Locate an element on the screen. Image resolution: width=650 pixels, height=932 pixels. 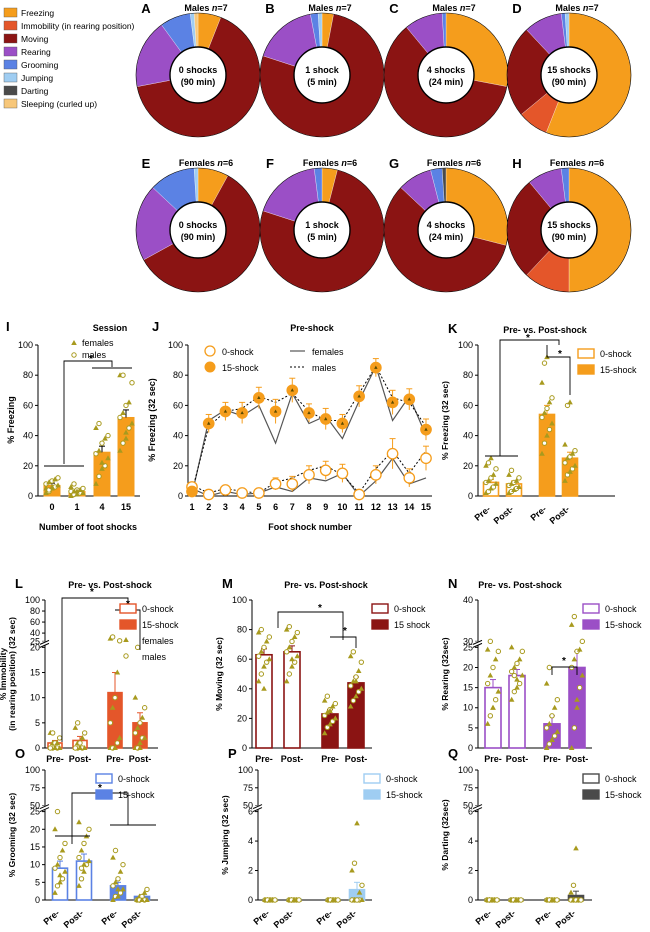
panel-letter-G: G is located at coordinates (394, 163).